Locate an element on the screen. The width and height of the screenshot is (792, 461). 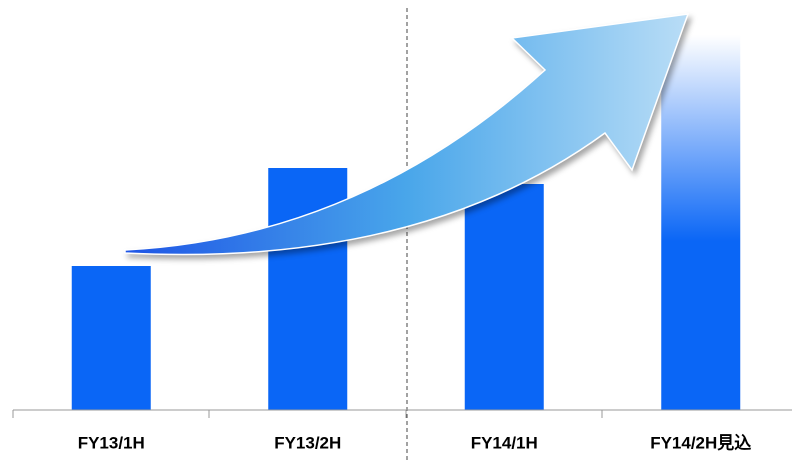
x-tick-label: FY14/2H見込 is located at coordinates (700, 442).